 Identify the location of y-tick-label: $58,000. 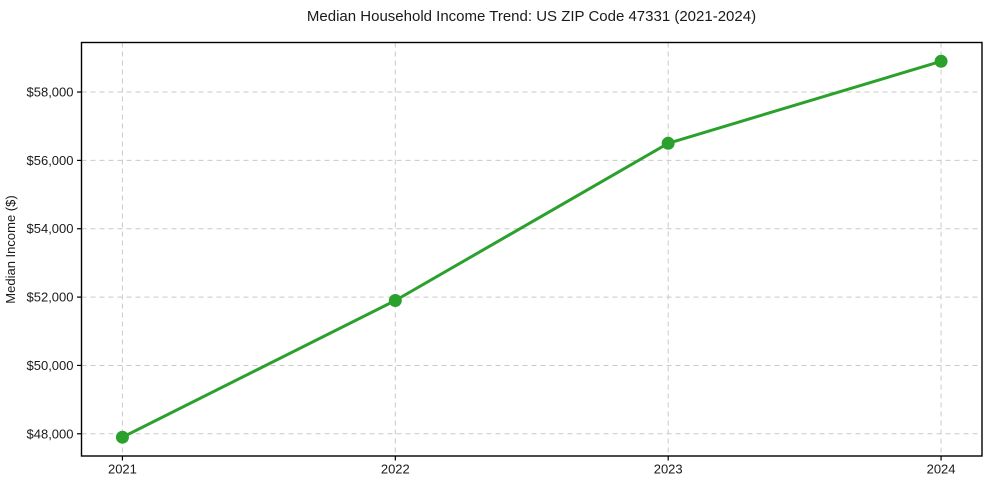
(50, 92).